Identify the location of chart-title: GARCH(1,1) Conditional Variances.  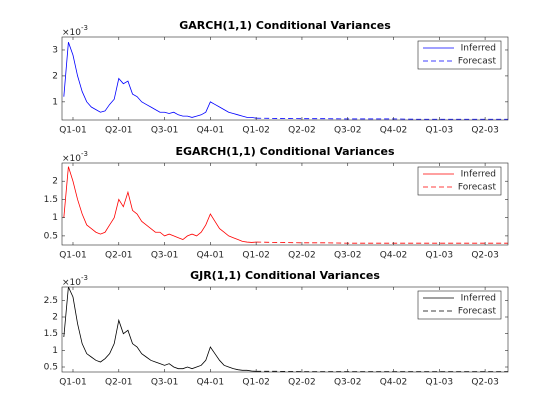
(285, 25).